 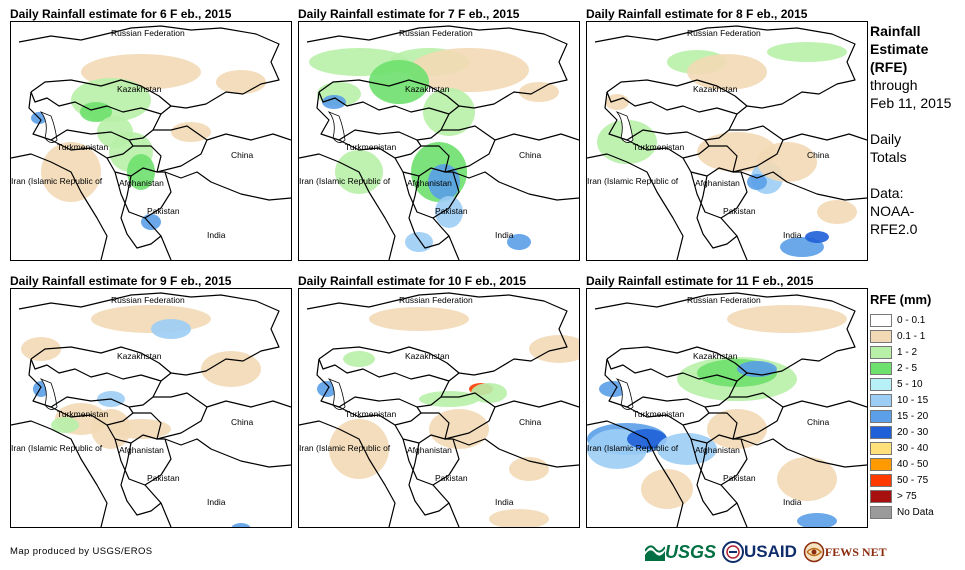 What do you see at coordinates (911, 336) in the screenshot?
I see `legend-label: 0.1 - 1` at bounding box center [911, 336].